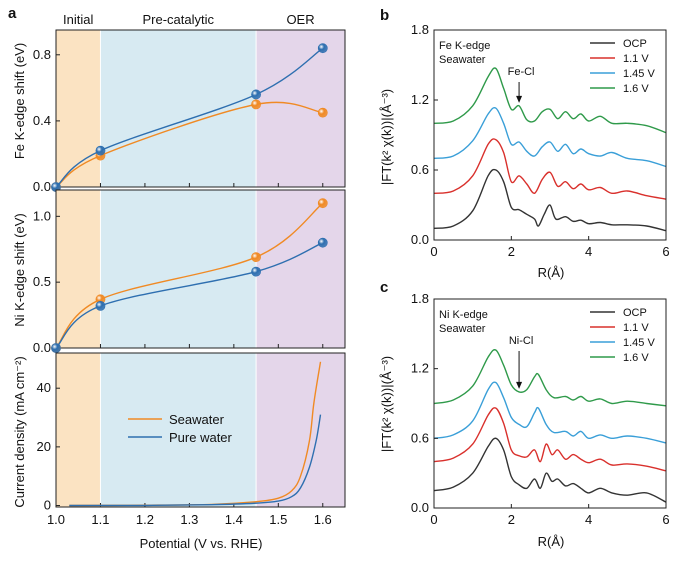 Image resolution: width=685 pixels, height=561 pixels. I want to click on panel-b-text-label: Seawater, so click(462, 60).